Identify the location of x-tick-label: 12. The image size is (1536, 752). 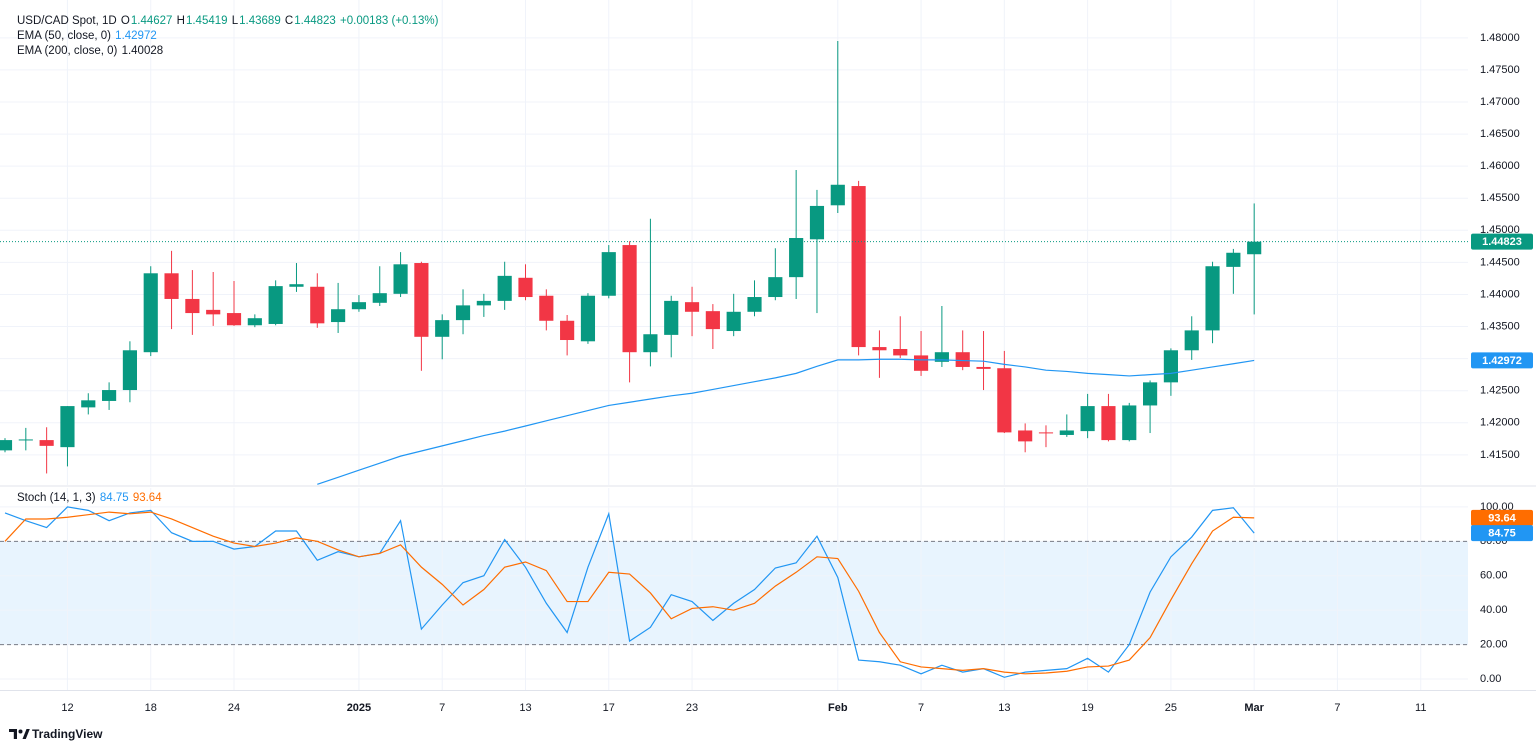
(67, 708).